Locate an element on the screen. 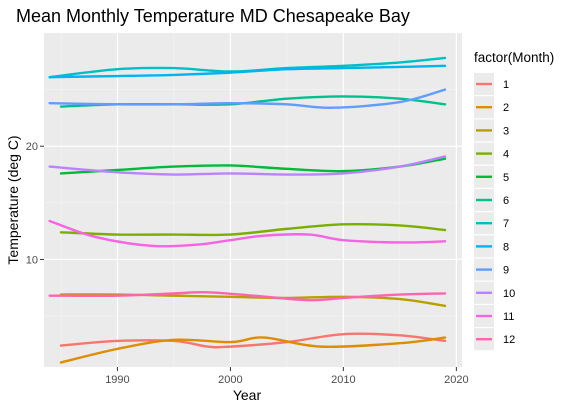  legend-label-month-8: 8 is located at coordinates (506, 247).